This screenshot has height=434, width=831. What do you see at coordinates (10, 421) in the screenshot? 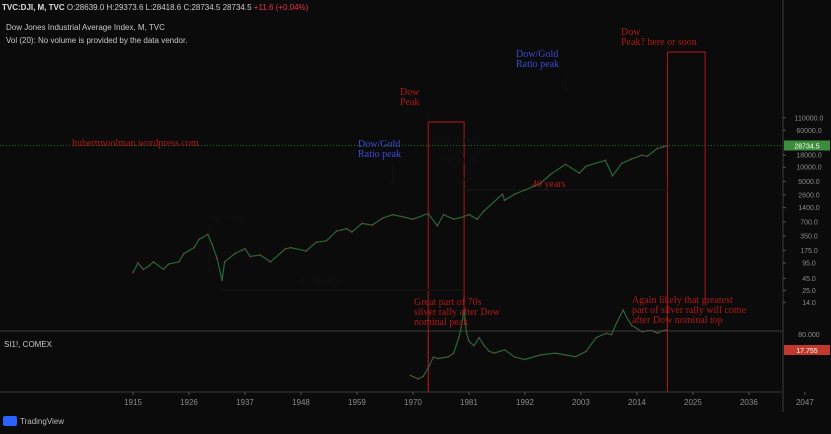
I see `tradingview-logo-icon` at bounding box center [10, 421].